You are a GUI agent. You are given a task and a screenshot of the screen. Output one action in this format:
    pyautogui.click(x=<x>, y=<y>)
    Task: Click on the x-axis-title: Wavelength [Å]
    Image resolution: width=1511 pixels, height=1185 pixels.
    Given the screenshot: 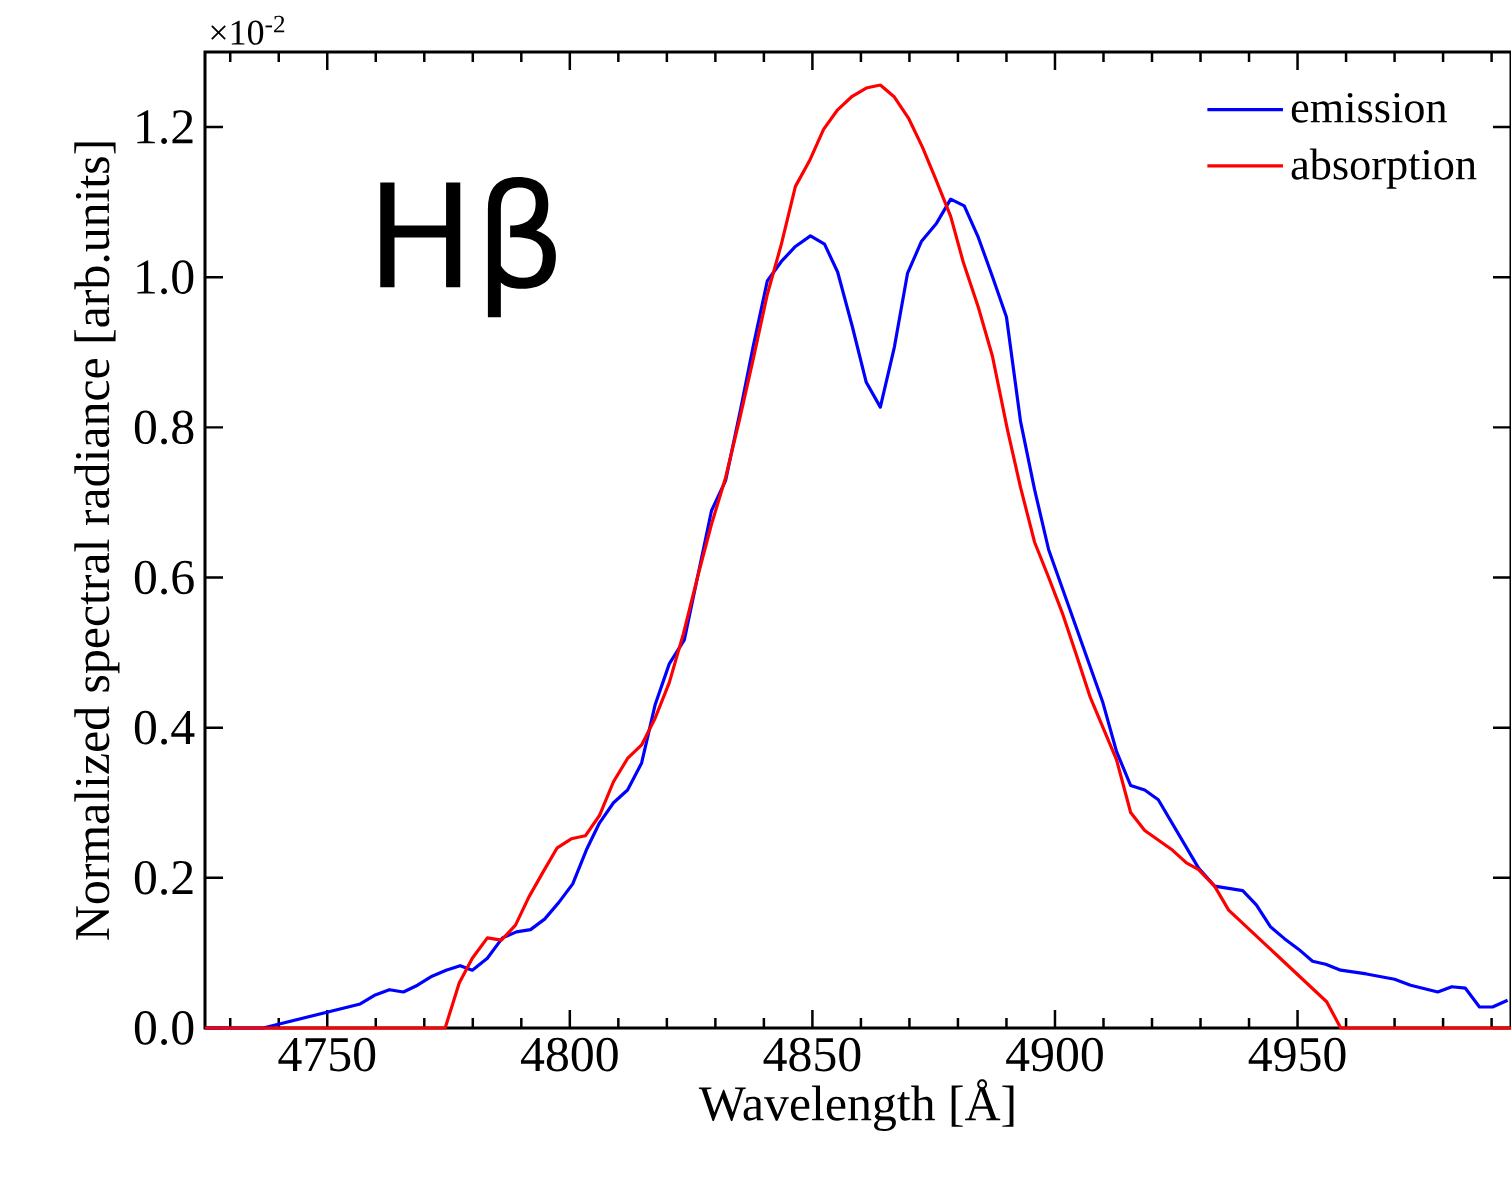 What is the action you would take?
    pyautogui.click(x=856, y=1105)
    